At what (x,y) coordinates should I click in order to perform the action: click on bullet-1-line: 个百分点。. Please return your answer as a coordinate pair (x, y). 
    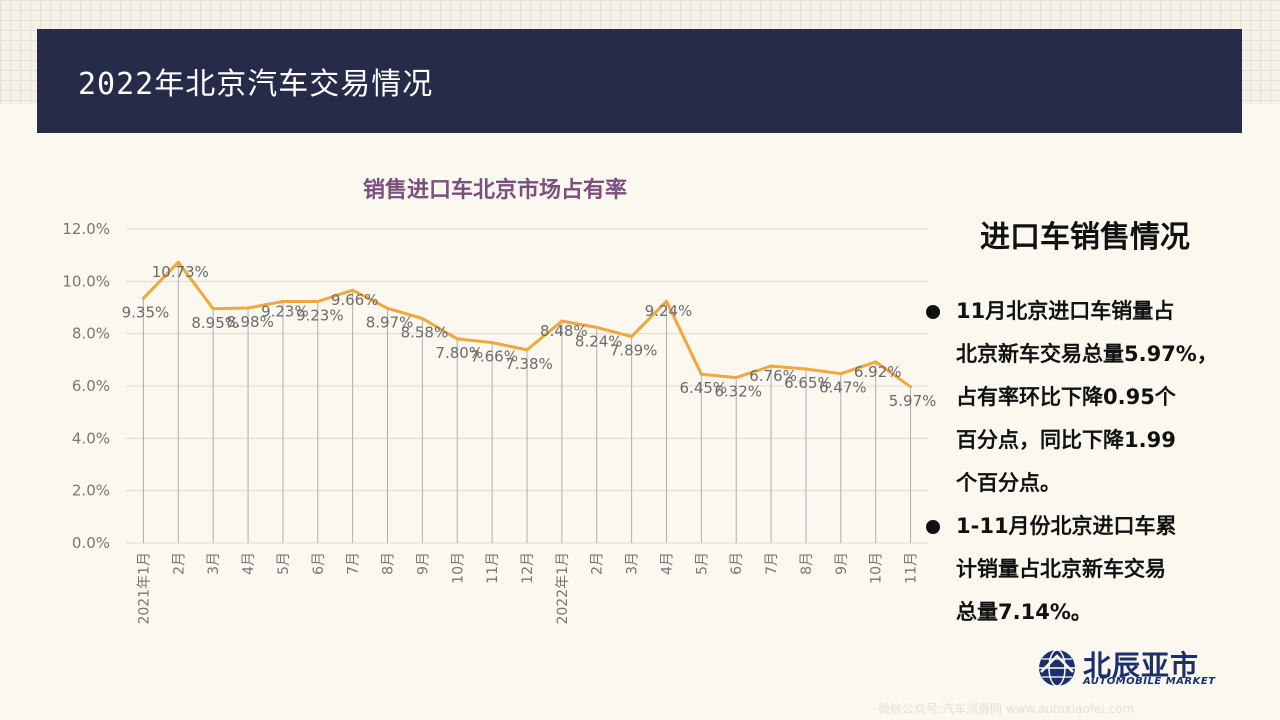
    Looking at the image, I should click on (1008, 483).